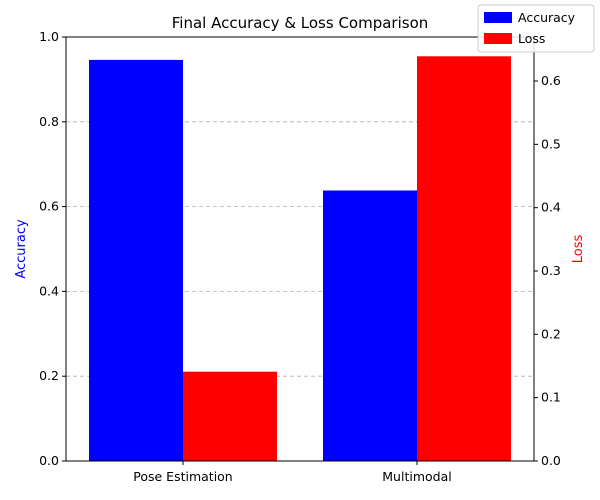 The width and height of the screenshot is (600, 500). I want to click on left-tick-label: 0.8, so click(49, 121).